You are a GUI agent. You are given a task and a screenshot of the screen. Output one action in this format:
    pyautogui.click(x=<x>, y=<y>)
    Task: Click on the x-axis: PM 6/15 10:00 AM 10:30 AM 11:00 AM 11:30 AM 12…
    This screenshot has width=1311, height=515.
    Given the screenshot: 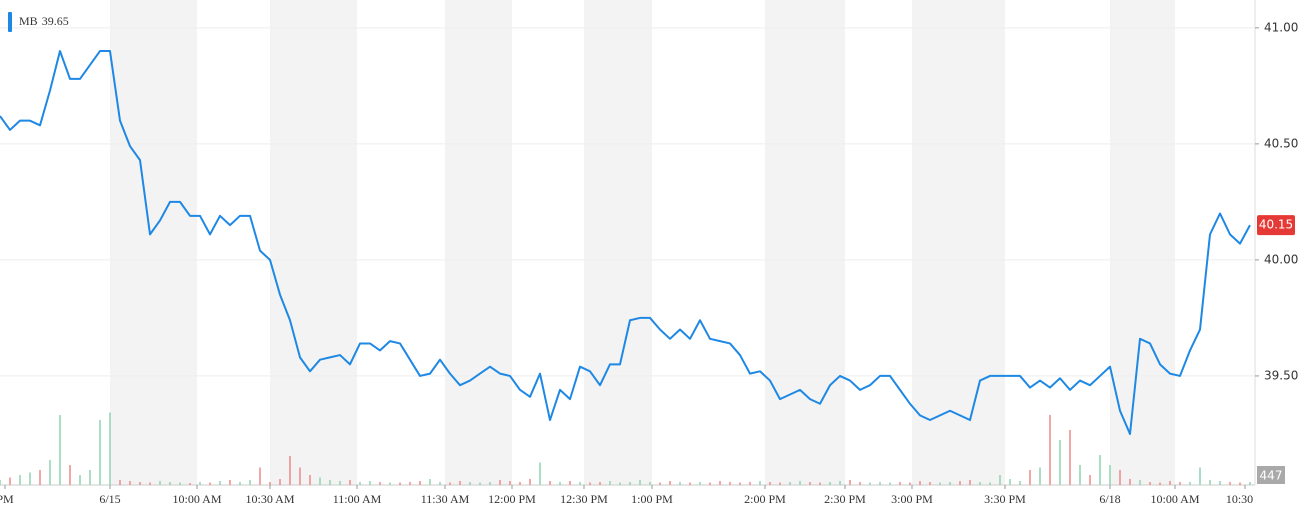 What is the action you would take?
    pyautogui.click(x=627, y=495)
    